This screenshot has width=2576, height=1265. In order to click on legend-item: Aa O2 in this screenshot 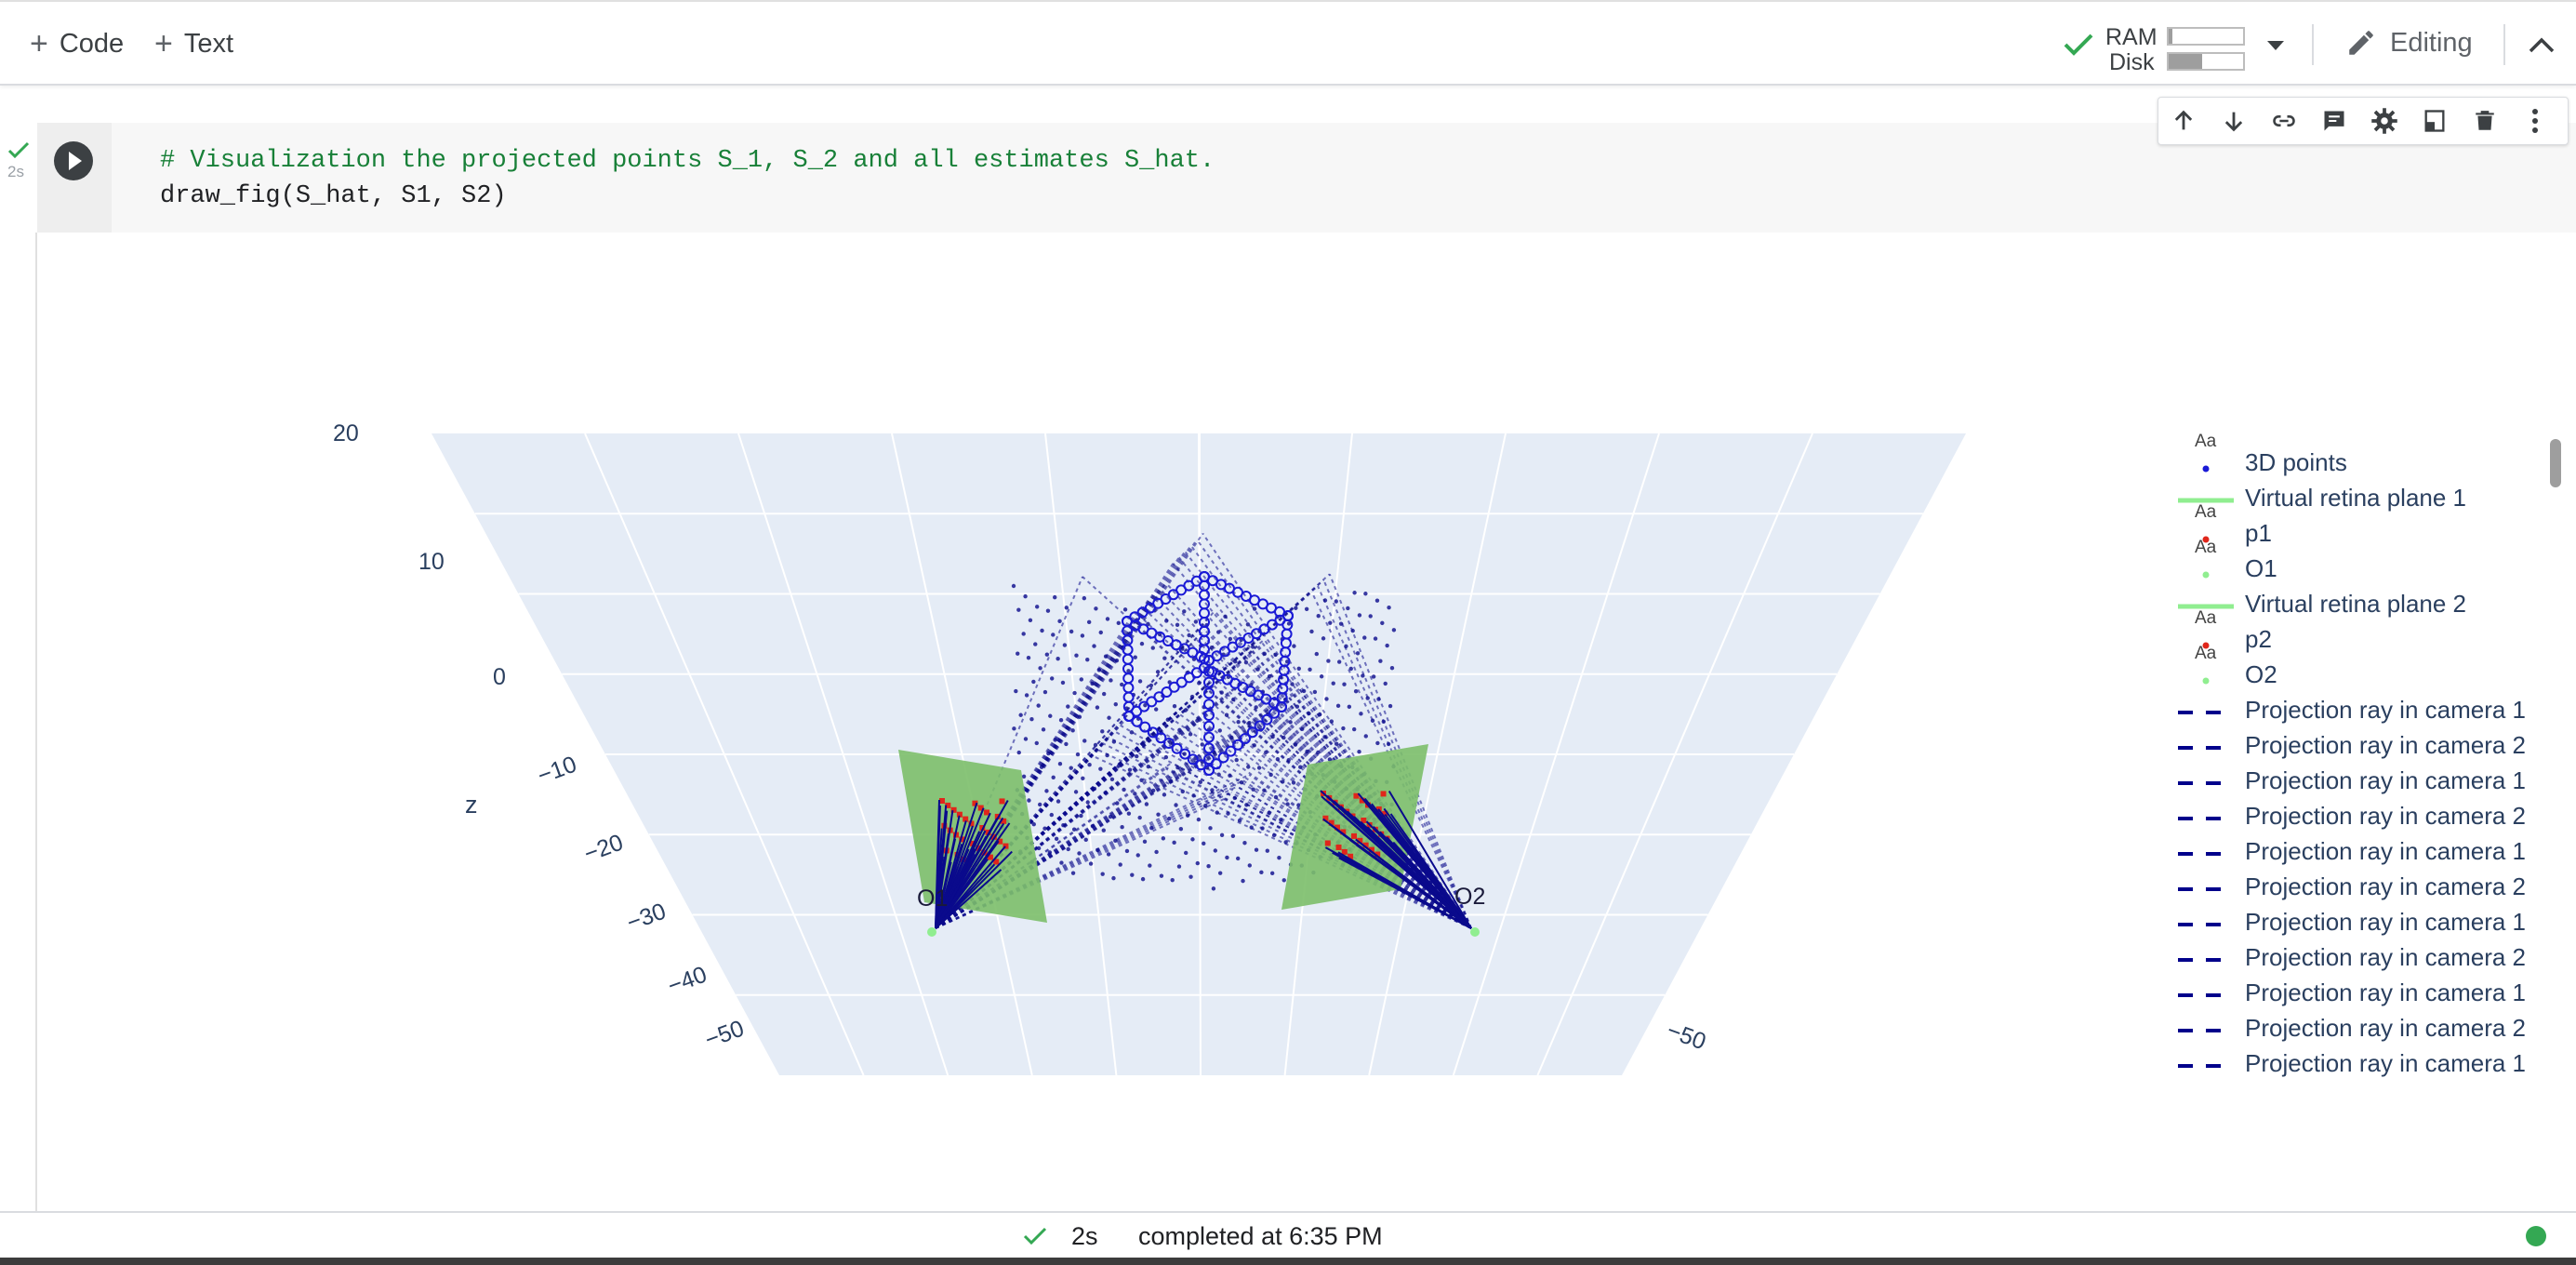, I will do `click(2362, 669)`.